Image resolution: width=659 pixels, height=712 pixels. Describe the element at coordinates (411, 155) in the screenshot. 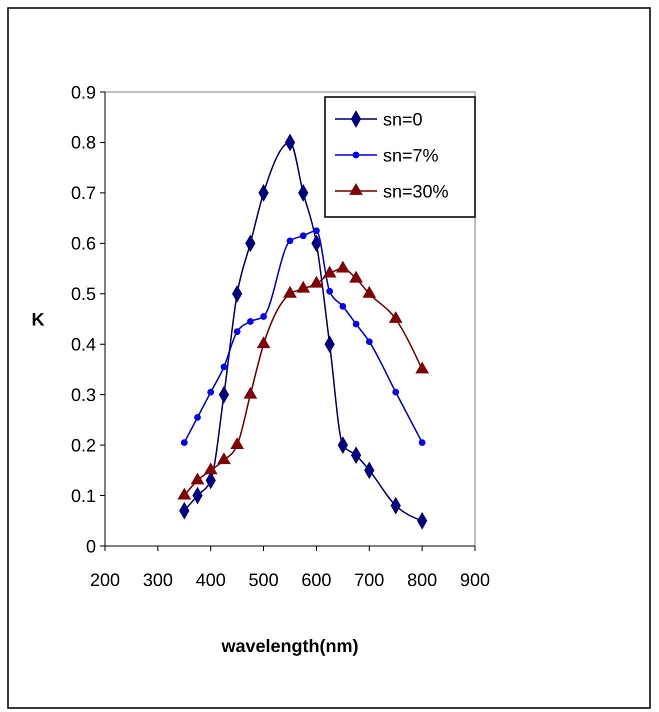

I see `legend-label: sn=7%` at that location.